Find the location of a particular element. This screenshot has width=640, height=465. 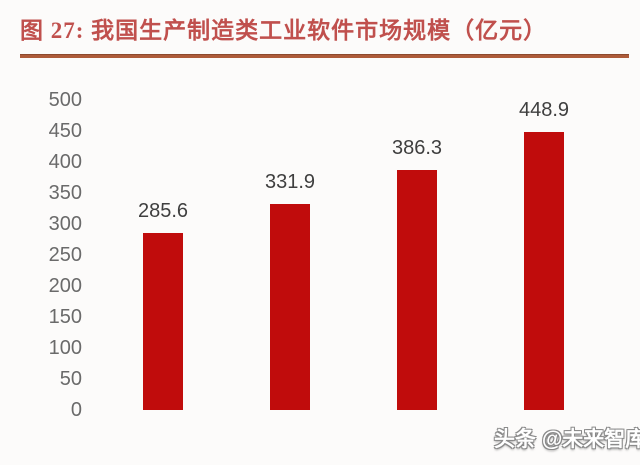

y-axis-tick-label: 250 is located at coordinates (65, 255).